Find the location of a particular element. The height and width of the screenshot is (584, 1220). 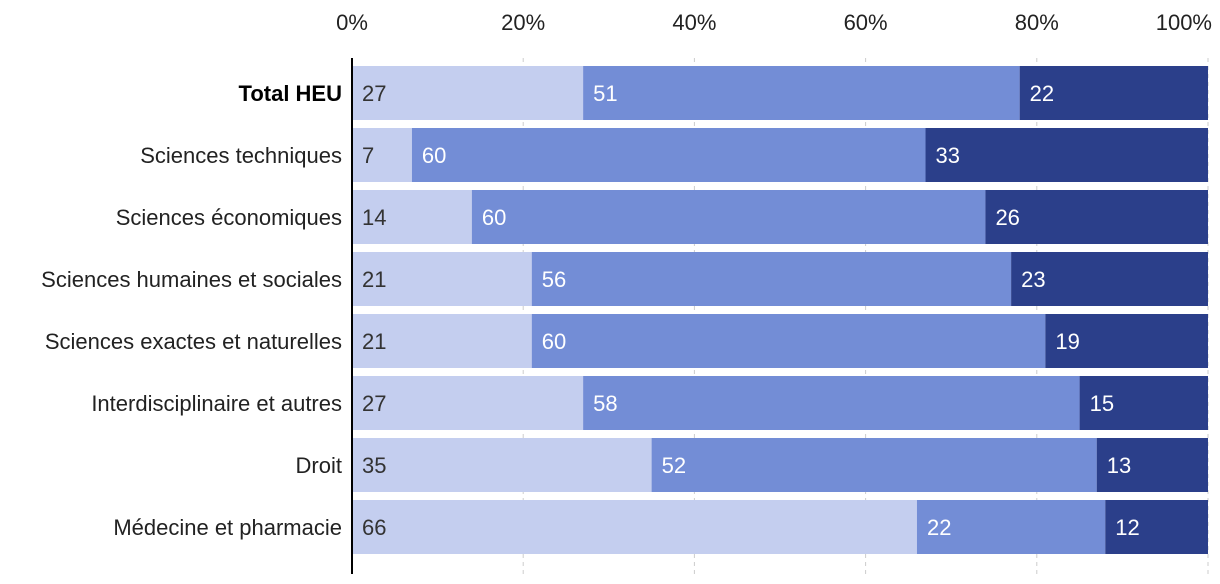

x-tick-label: 0% is located at coordinates (352, 22).